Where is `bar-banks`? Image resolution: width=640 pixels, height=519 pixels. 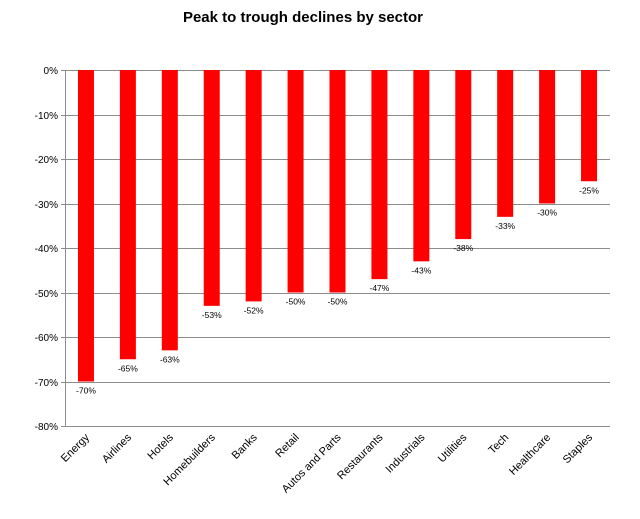
bar-banks is located at coordinates (253, 186).